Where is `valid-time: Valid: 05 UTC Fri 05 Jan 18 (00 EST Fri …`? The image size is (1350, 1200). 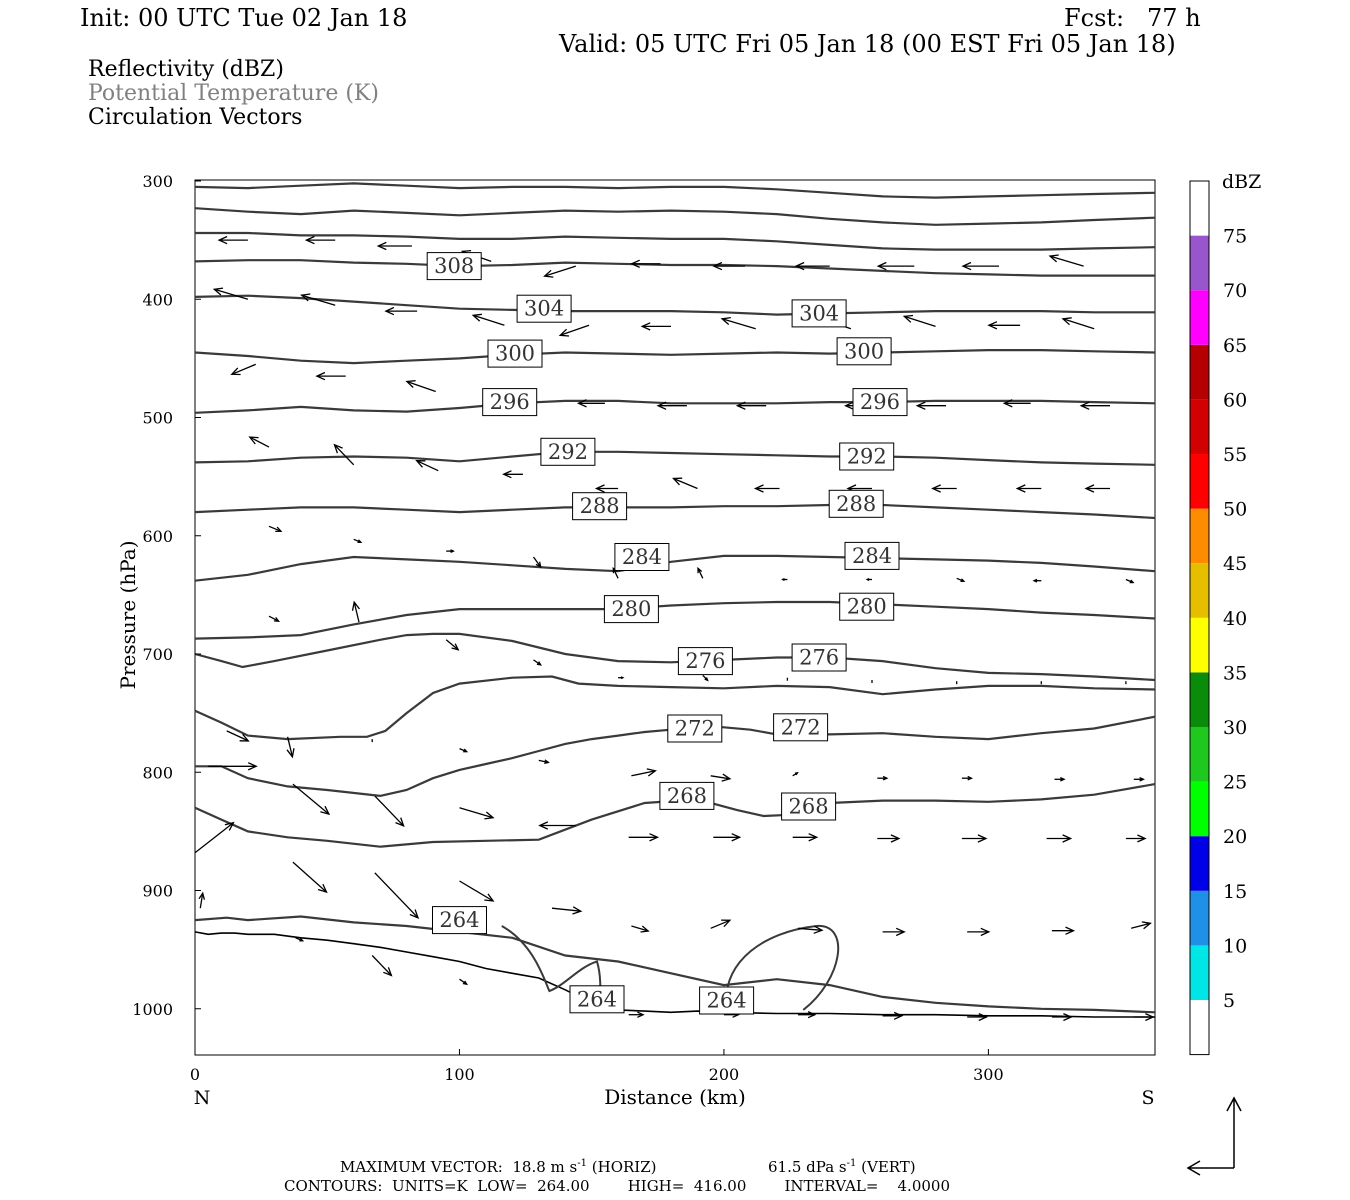
valid-time: Valid: 05 UTC Fri 05 Jan 18 (00 EST Fri … is located at coordinates (867, 44).